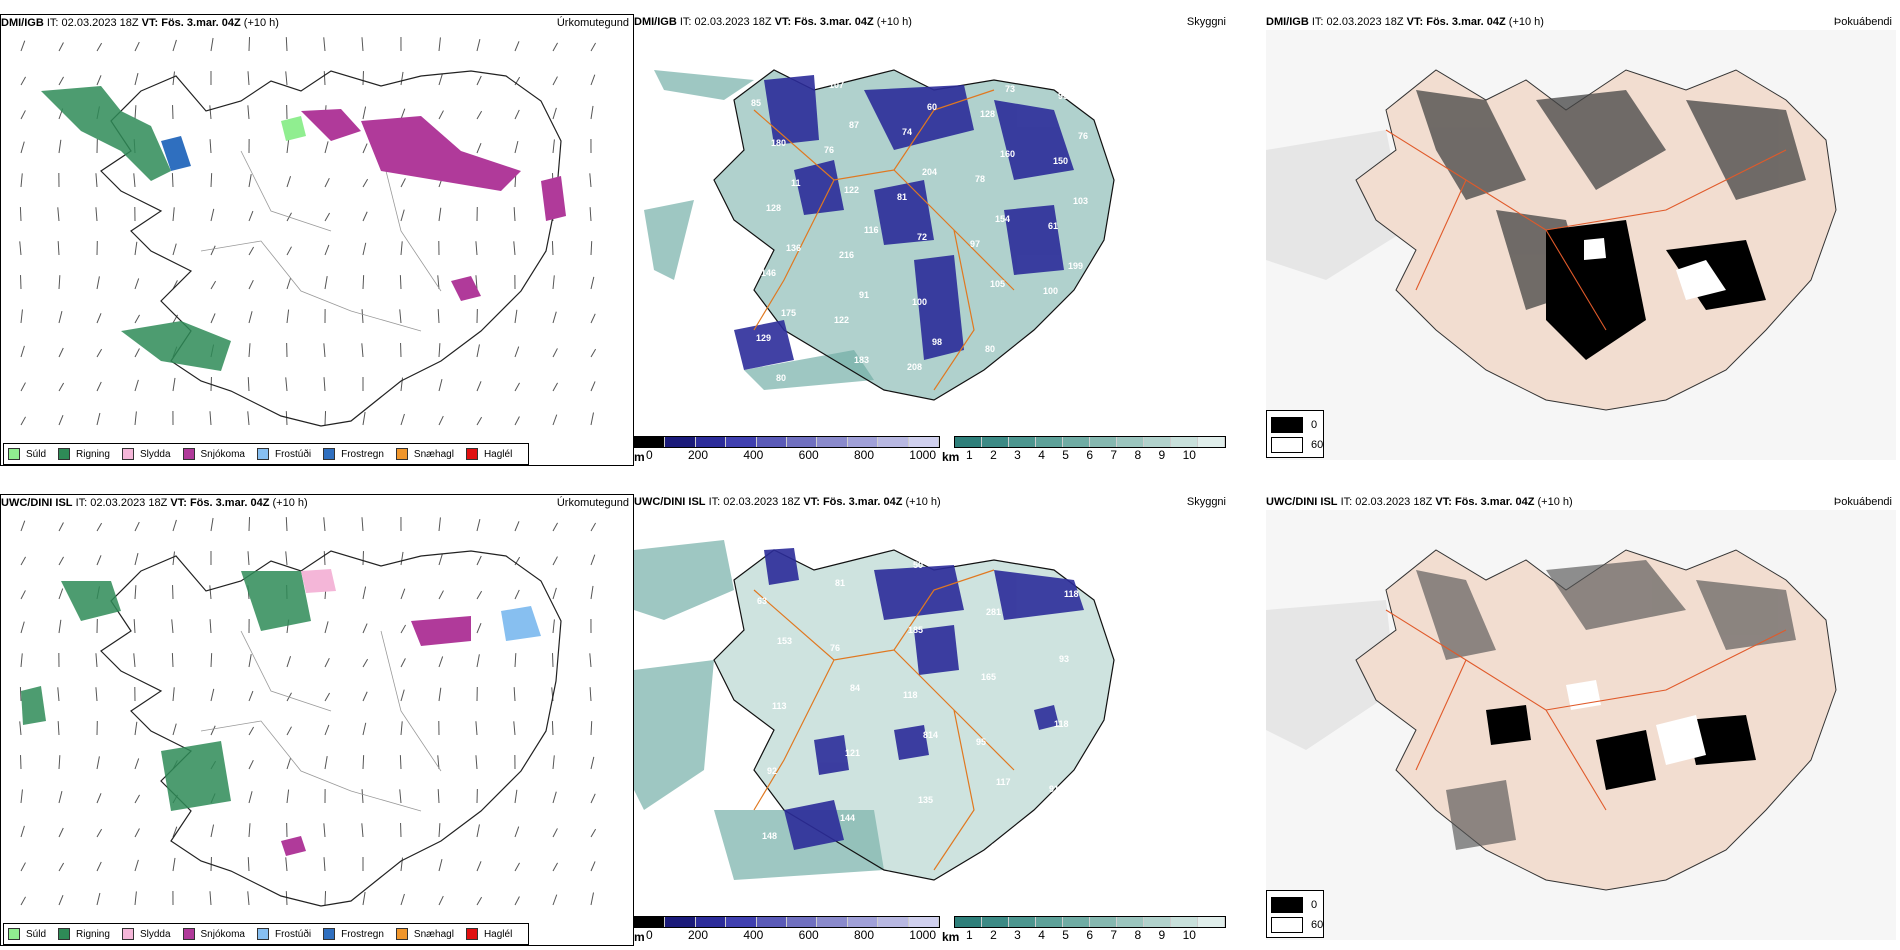 The width and height of the screenshot is (1900, 950). I want to click on visibility-point-label: 153, so click(784, 641).